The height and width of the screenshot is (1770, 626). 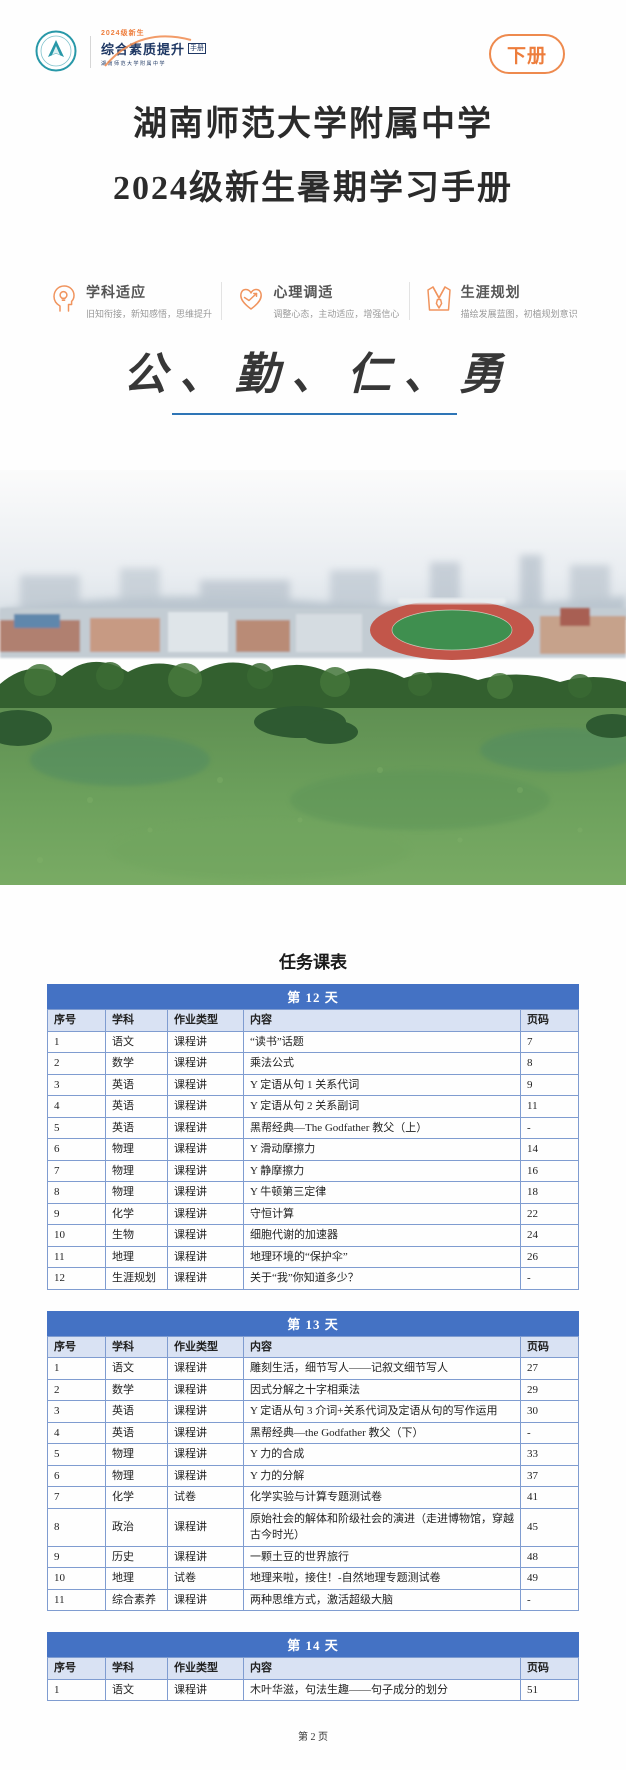 I want to click on page-title-line1: 湖南师范大学附属中学, so click(x=313, y=124).